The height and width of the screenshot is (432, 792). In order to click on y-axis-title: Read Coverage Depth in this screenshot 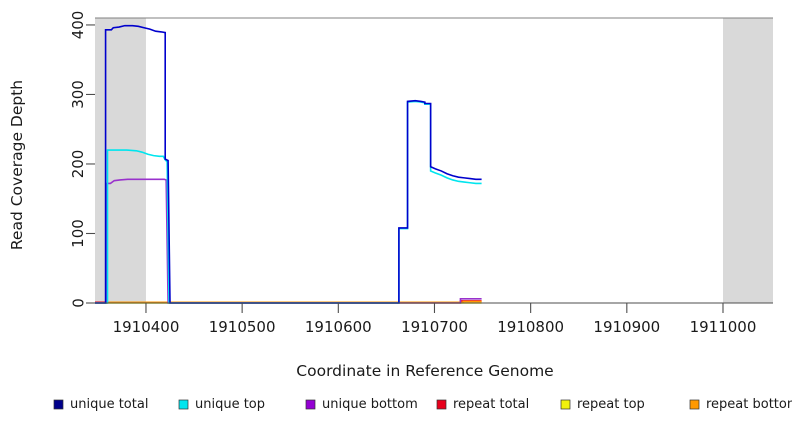, I will do `click(17, 165)`.